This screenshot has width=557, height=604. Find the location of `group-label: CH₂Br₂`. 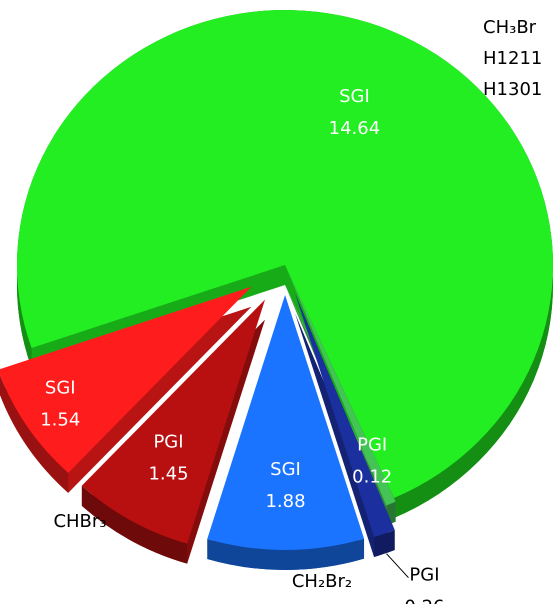

group-label: CH₂Br₂ is located at coordinates (322, 581).